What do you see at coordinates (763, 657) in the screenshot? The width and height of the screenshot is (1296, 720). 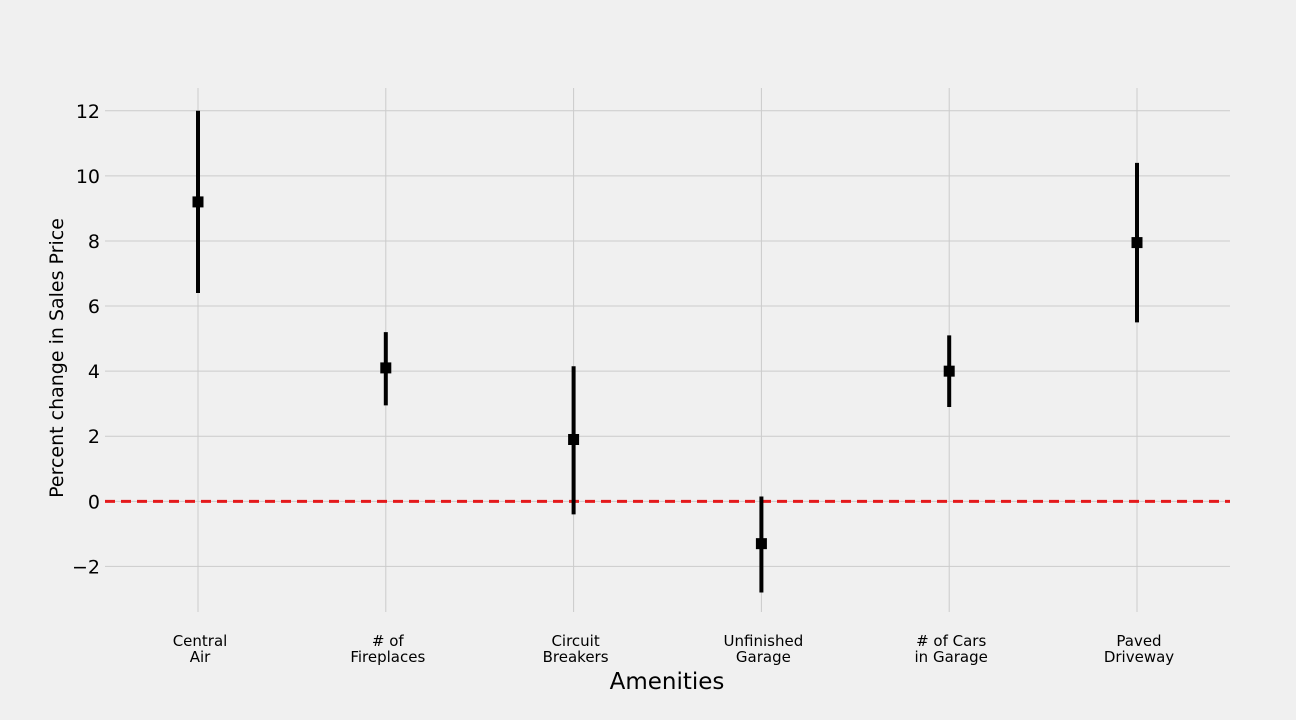 I see `x-tick-label: Garage` at bounding box center [763, 657].